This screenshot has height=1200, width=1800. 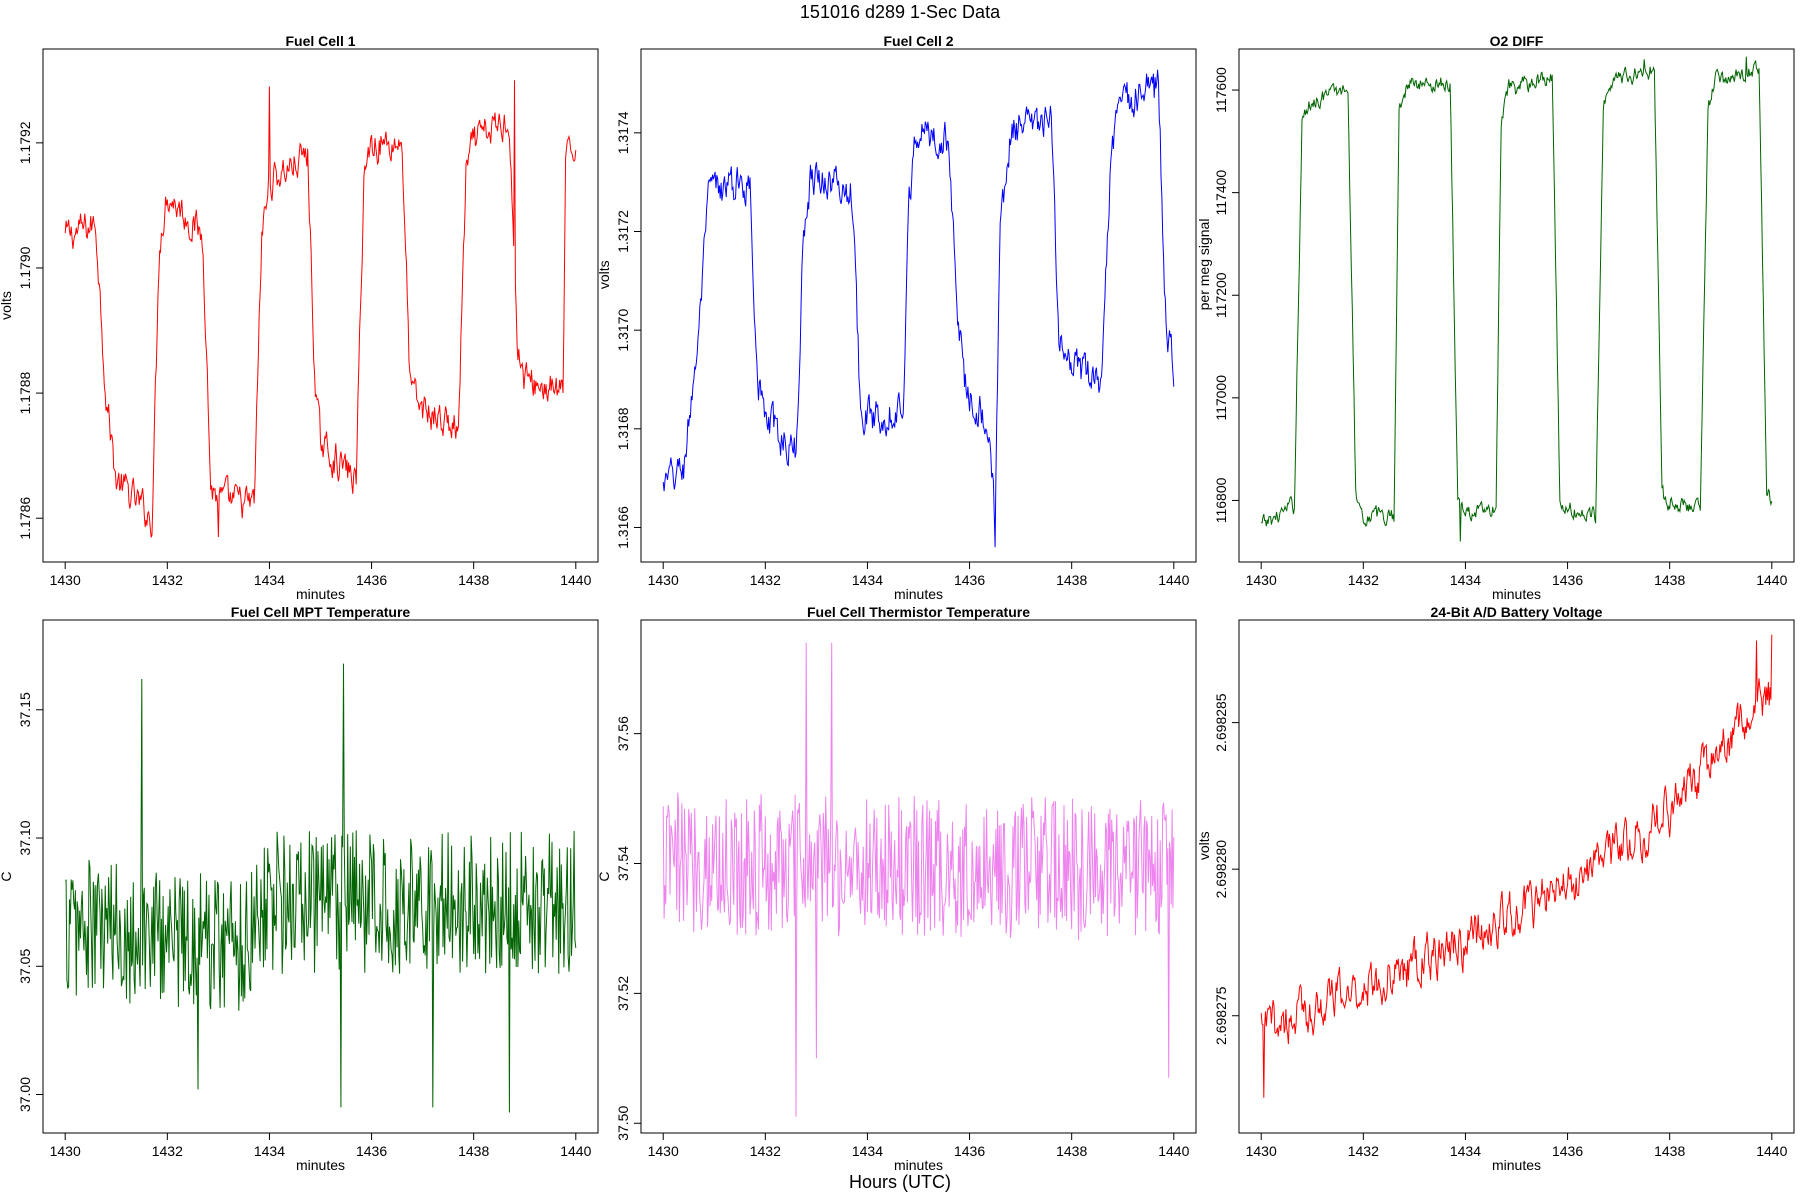 I want to click on y-tick-label: 117600, so click(x=1221, y=90).